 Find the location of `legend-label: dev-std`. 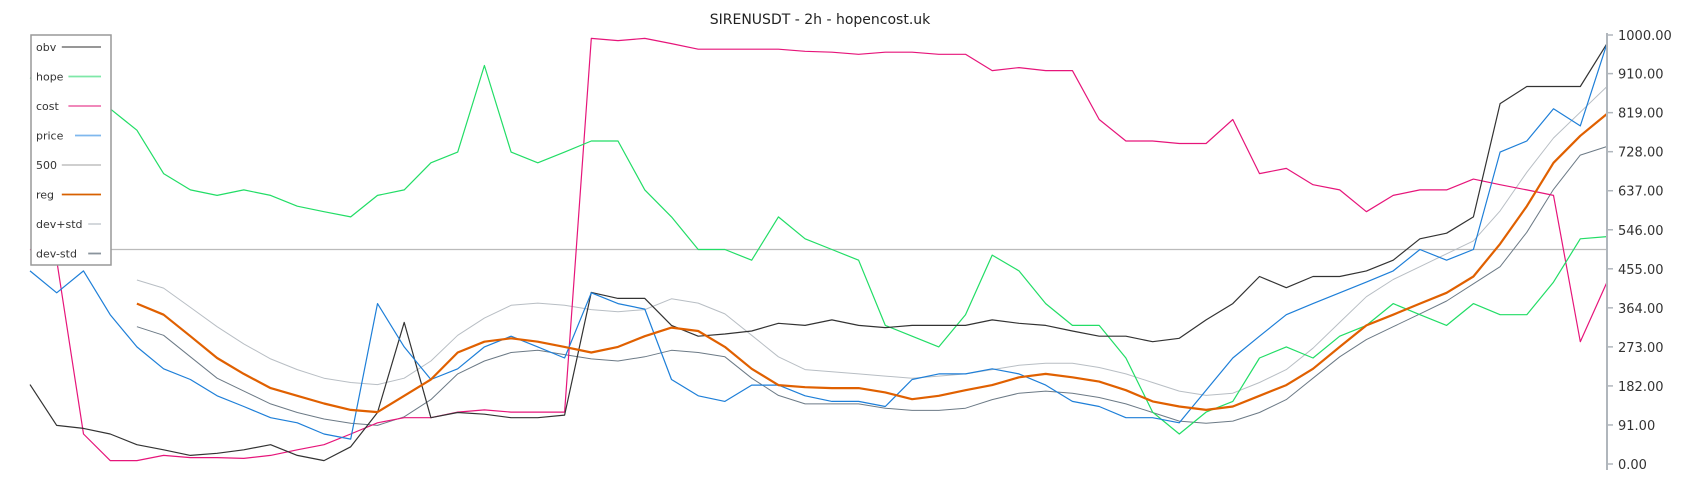

legend-label: dev-std is located at coordinates (56, 254).